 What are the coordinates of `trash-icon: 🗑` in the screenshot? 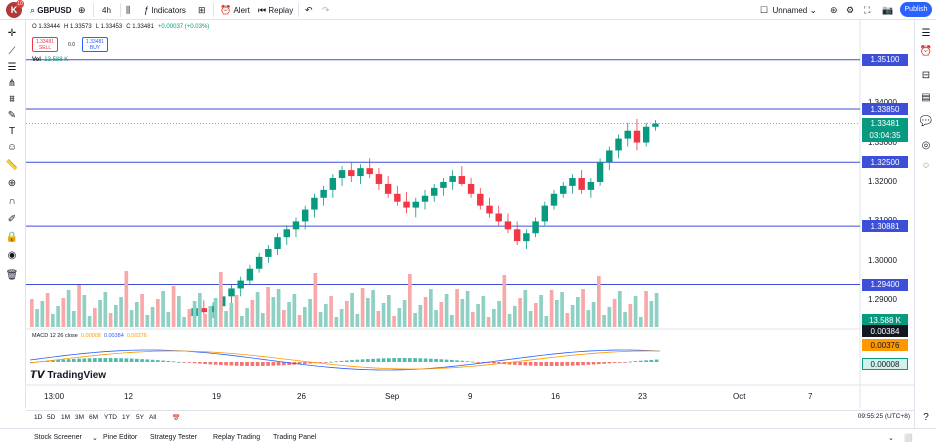 It's located at (12, 275).